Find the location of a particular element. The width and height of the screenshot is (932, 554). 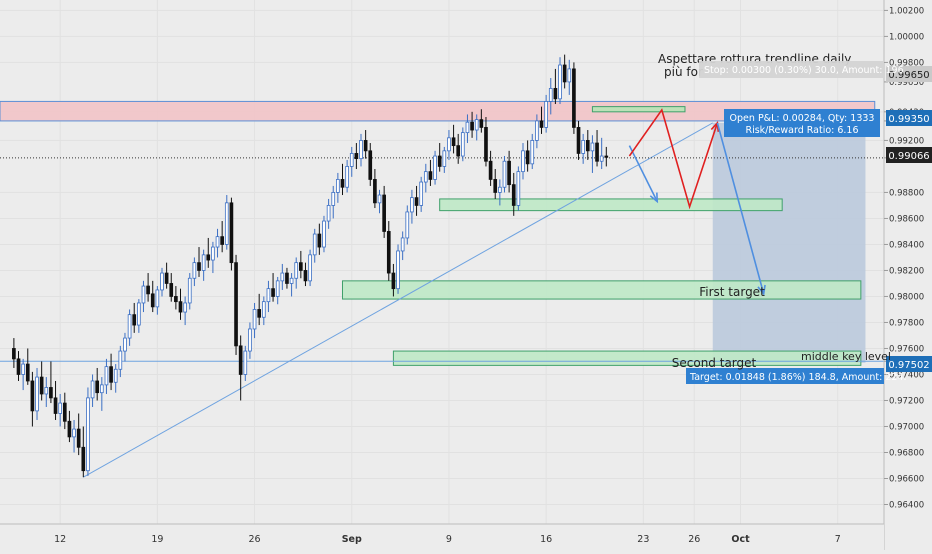

price-tick-label: 0.98800 is located at coordinates (906, 193).